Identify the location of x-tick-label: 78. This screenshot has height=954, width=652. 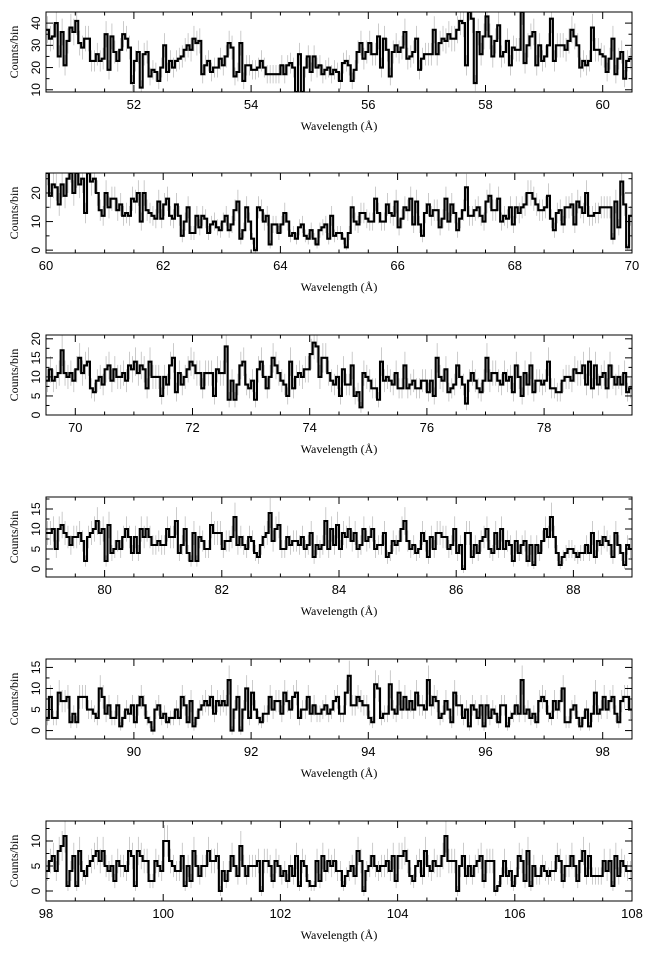
(544, 427).